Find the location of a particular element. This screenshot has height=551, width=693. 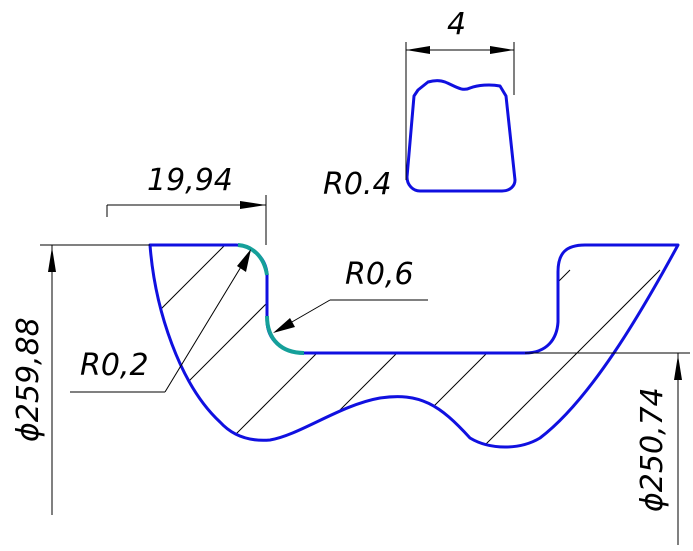

arrowhead-offset is located at coordinates (253, 205).